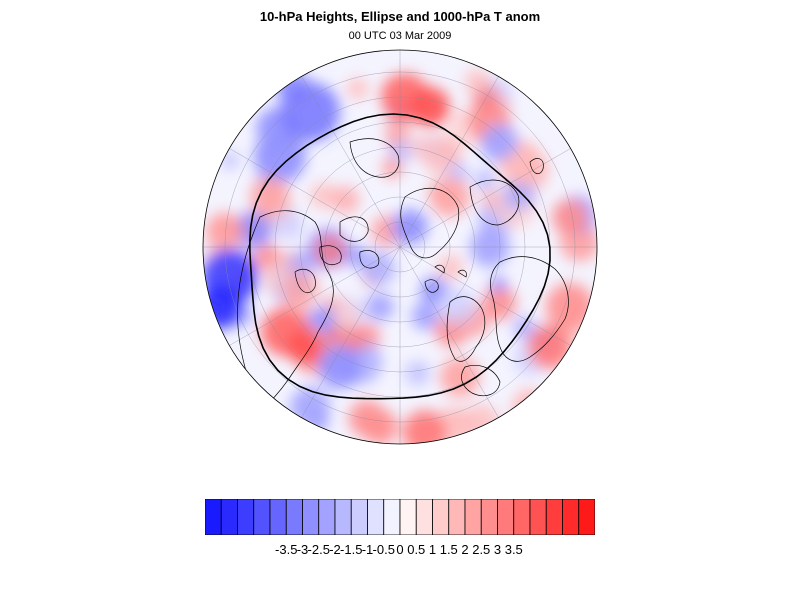  What do you see at coordinates (302, 549) in the screenshot?
I see `colorbar-tick-label: -3` at bounding box center [302, 549].